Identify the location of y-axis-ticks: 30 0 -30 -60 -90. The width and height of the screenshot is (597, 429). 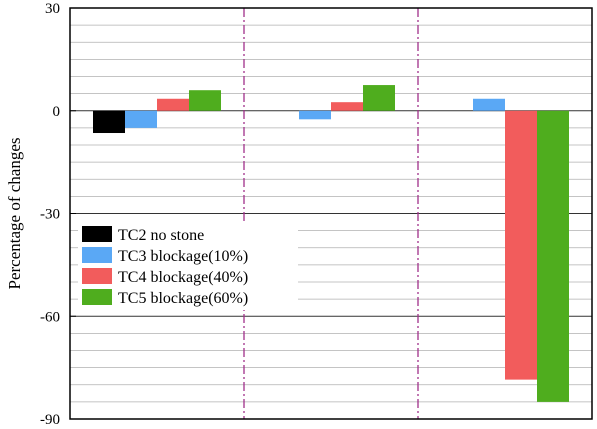
(58, 214).